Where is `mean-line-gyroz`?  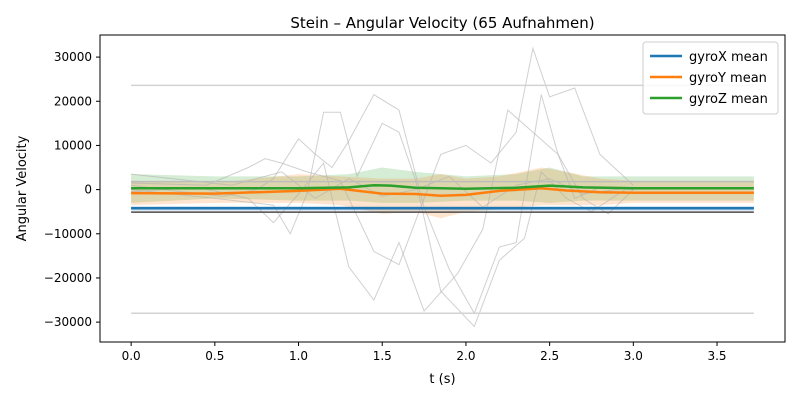 mean-line-gyroz is located at coordinates (442, 186).